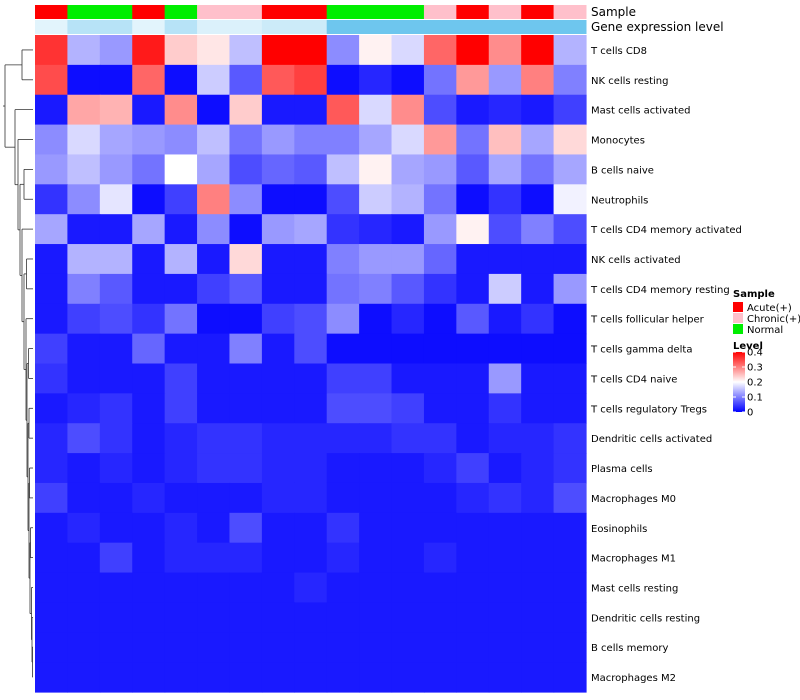 This screenshot has height=700, width=800. Describe the element at coordinates (618, 141) in the screenshot. I see `row-label: Monocytes` at that location.